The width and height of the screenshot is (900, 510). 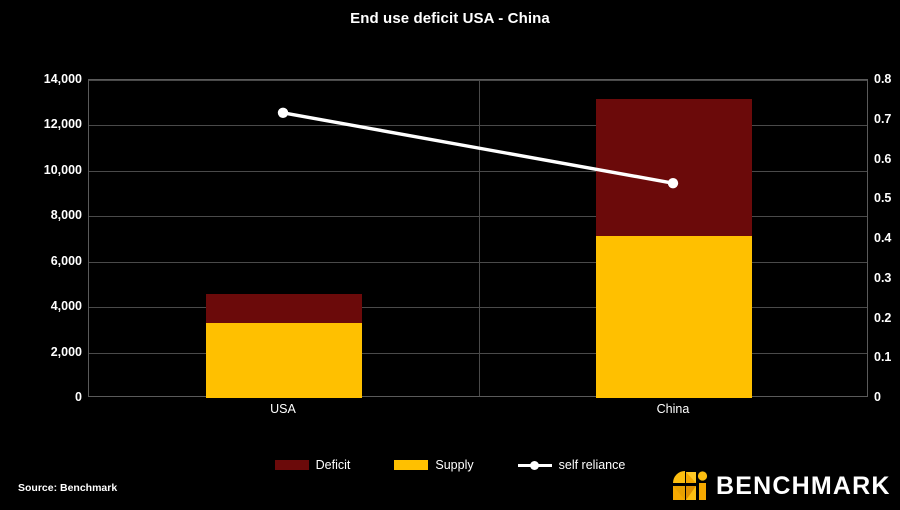 I want to click on benchmark-logo-icon, so click(x=690, y=485).